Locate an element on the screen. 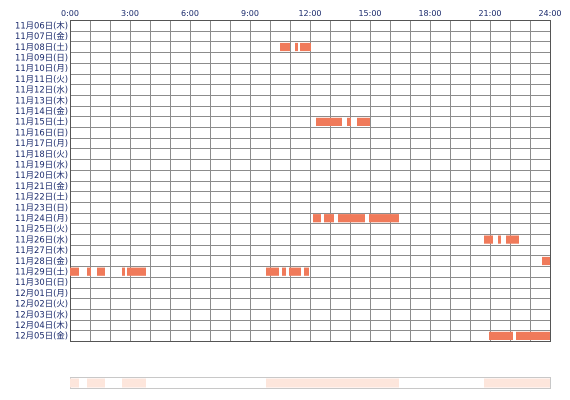 This screenshot has height=400, width=570. x-tick-label: 15:00 is located at coordinates (369, 13).